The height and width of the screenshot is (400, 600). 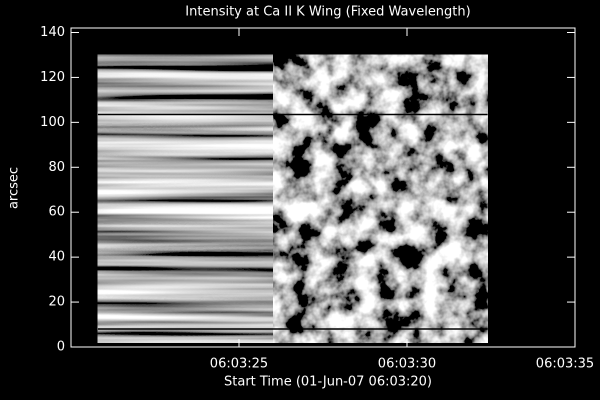 What do you see at coordinates (56, 212) in the screenshot?
I see `y-tick-label: 60` at bounding box center [56, 212].